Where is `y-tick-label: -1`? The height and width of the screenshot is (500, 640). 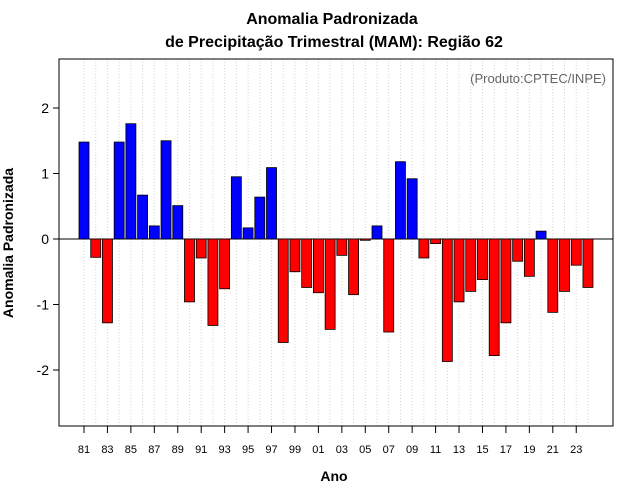
y-tick-label: -1 is located at coordinates (43, 305).